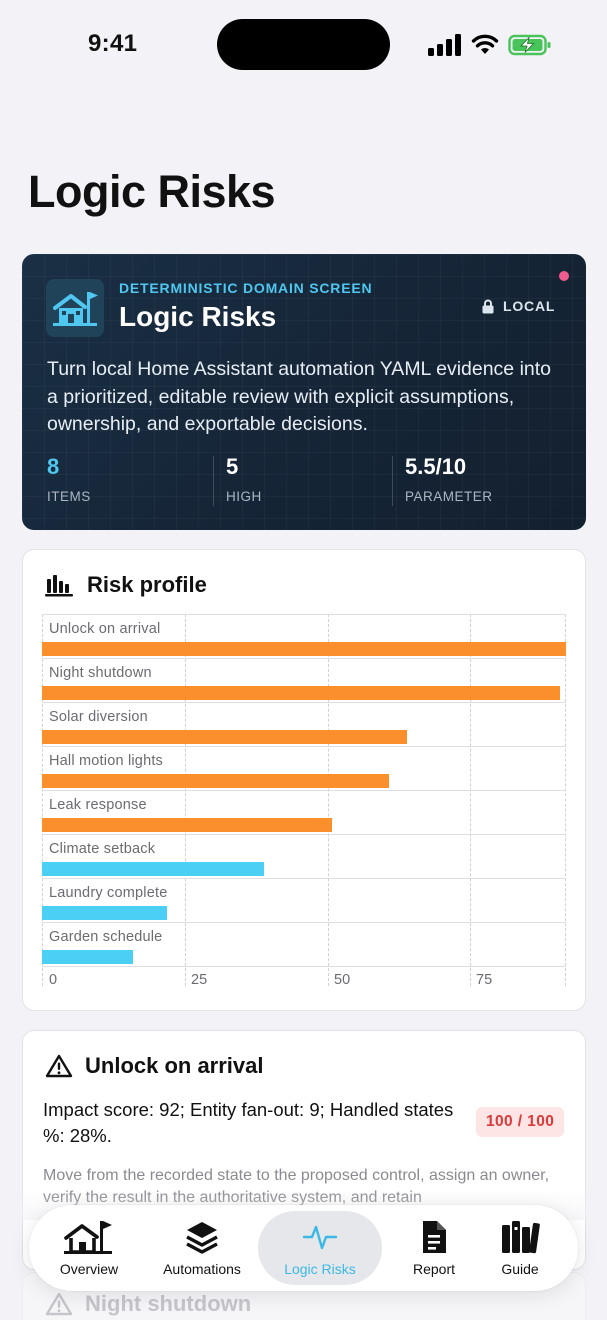  What do you see at coordinates (520, 1122) in the screenshot?
I see `score-badge: 100 / 100` at bounding box center [520, 1122].